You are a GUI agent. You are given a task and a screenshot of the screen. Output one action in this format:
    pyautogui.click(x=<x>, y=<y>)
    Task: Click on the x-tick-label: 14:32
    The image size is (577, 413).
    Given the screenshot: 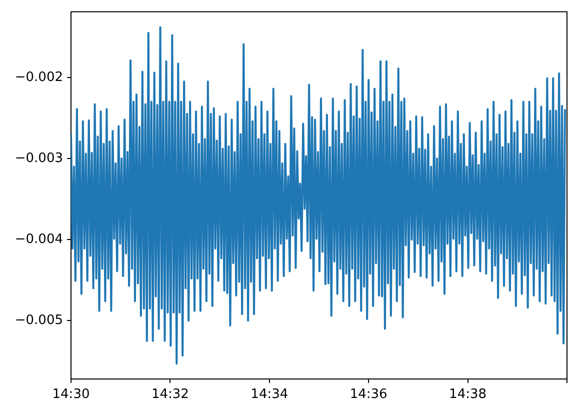 What is the action you would take?
    pyautogui.click(x=170, y=394)
    